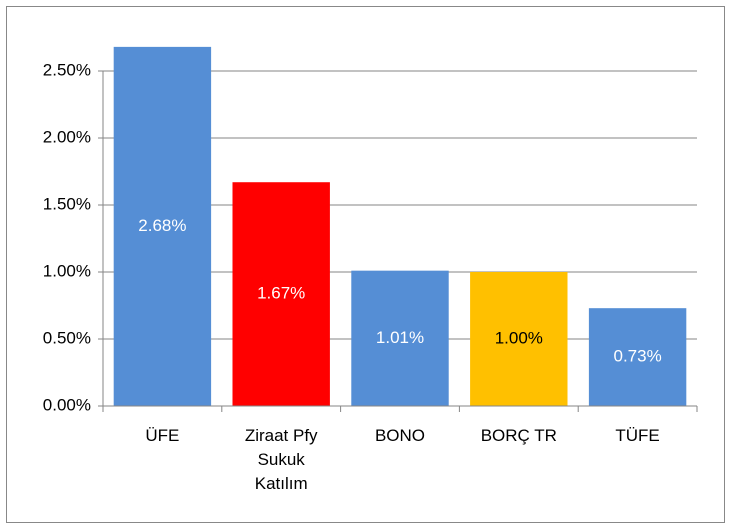 Image resolution: width=738 pixels, height=529 pixels. I want to click on y-tick-label: 0.50%, so click(67, 337).